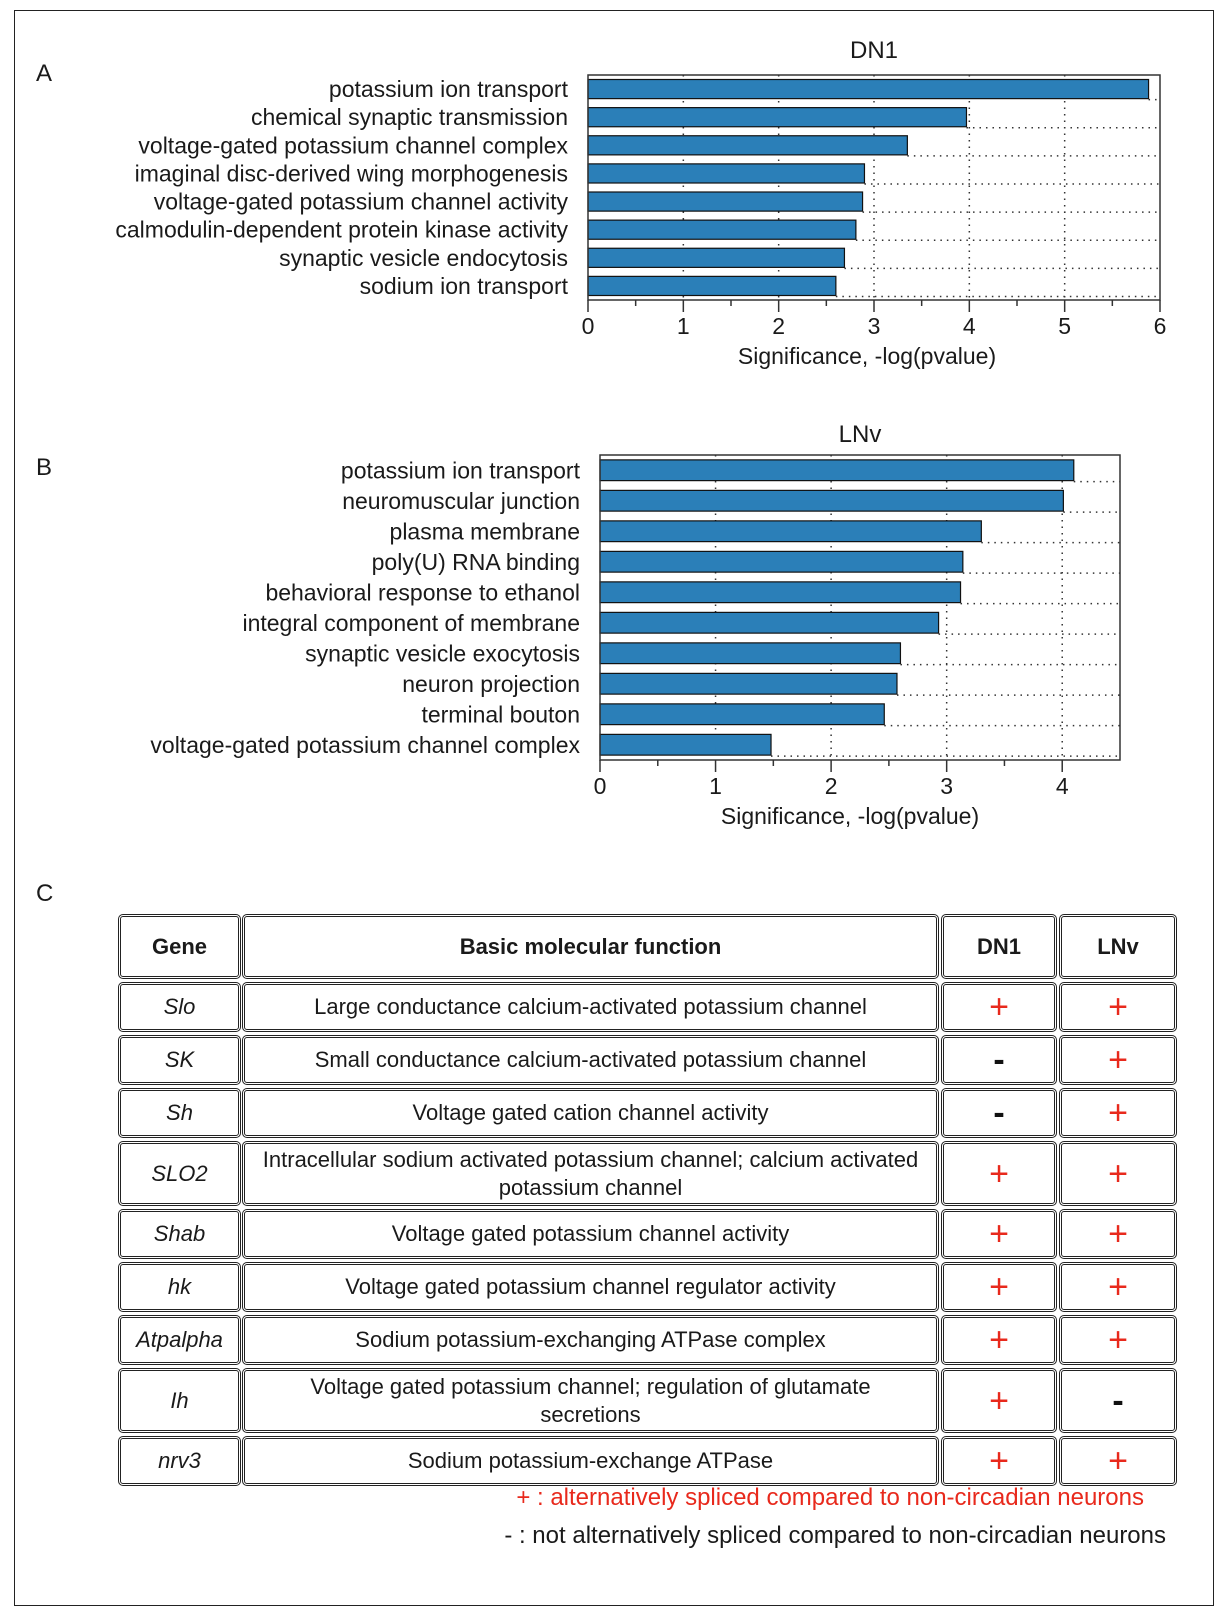  Describe the element at coordinates (179, 1113) in the screenshot. I see `gene-cell: Sh` at that location.